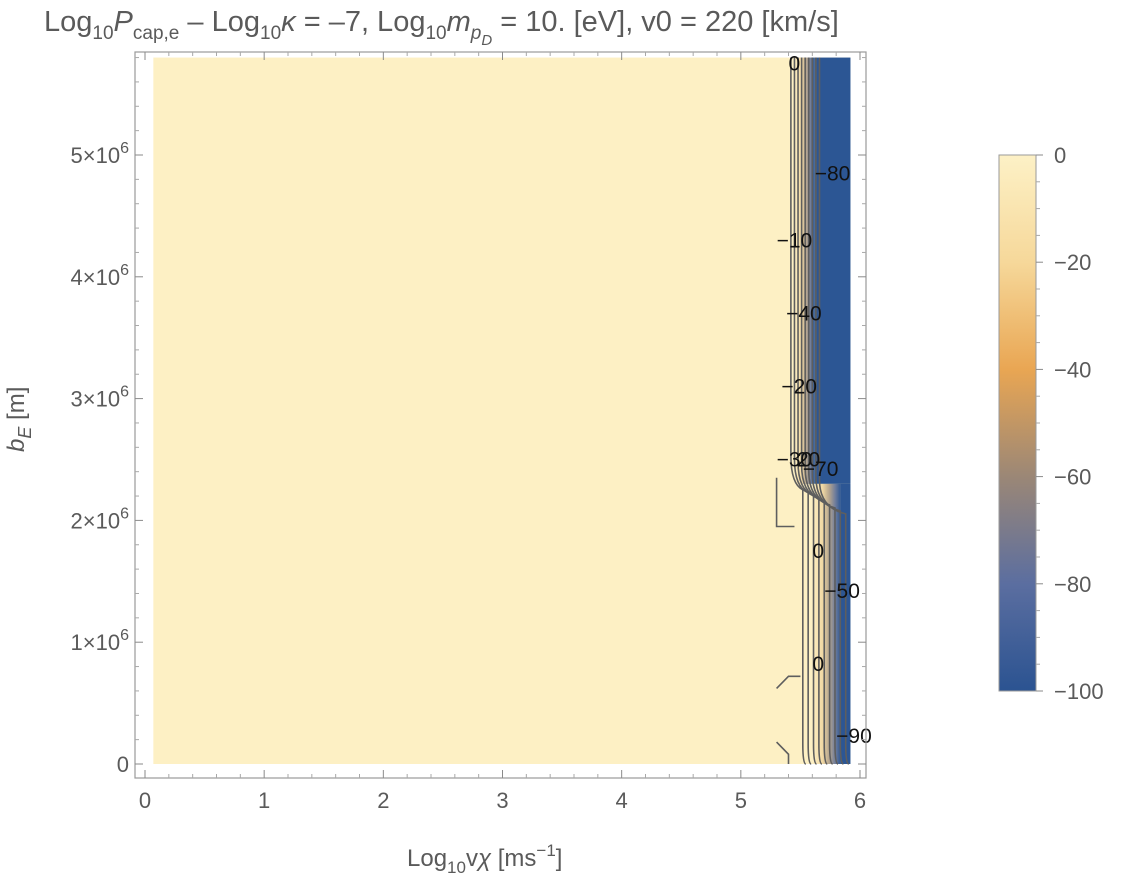 The height and width of the screenshot is (880, 1131). Describe the element at coordinates (1072, 584) in the screenshot. I see `colorbar-tick-label: −80` at that location.